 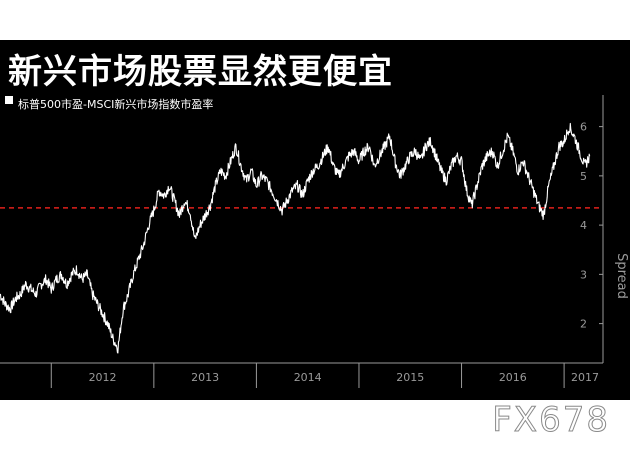 What do you see at coordinates (583, 176) in the screenshot?
I see `y-tick-label: 5` at bounding box center [583, 176].